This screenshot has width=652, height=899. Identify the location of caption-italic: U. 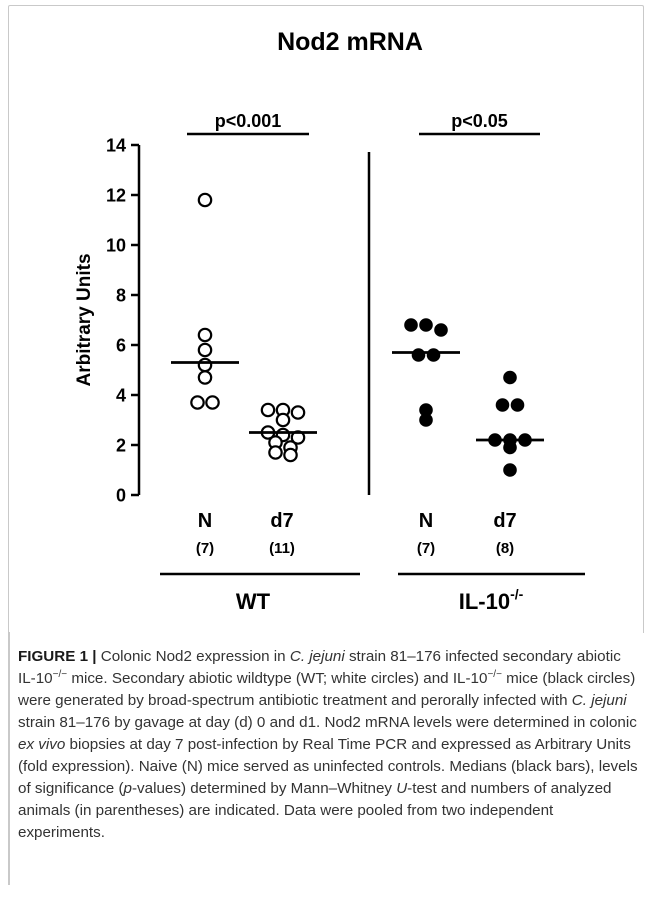
(402, 788).